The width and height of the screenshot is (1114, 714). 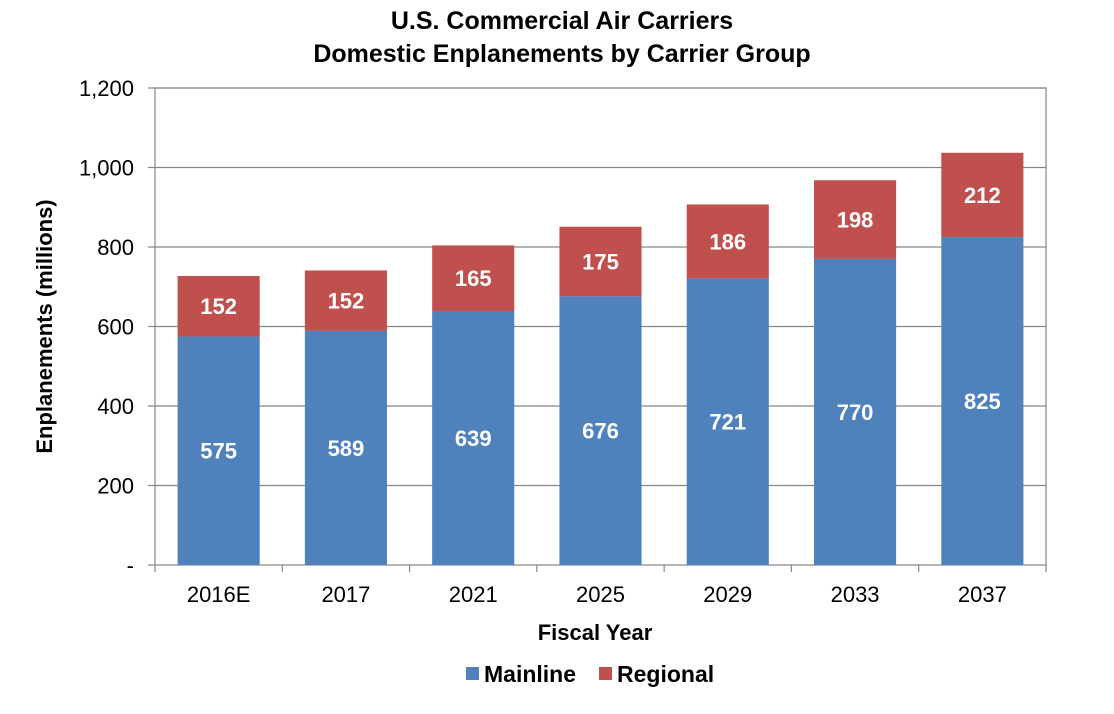 I want to click on y-axis-title: Enplanements (millions), so click(x=44, y=326).